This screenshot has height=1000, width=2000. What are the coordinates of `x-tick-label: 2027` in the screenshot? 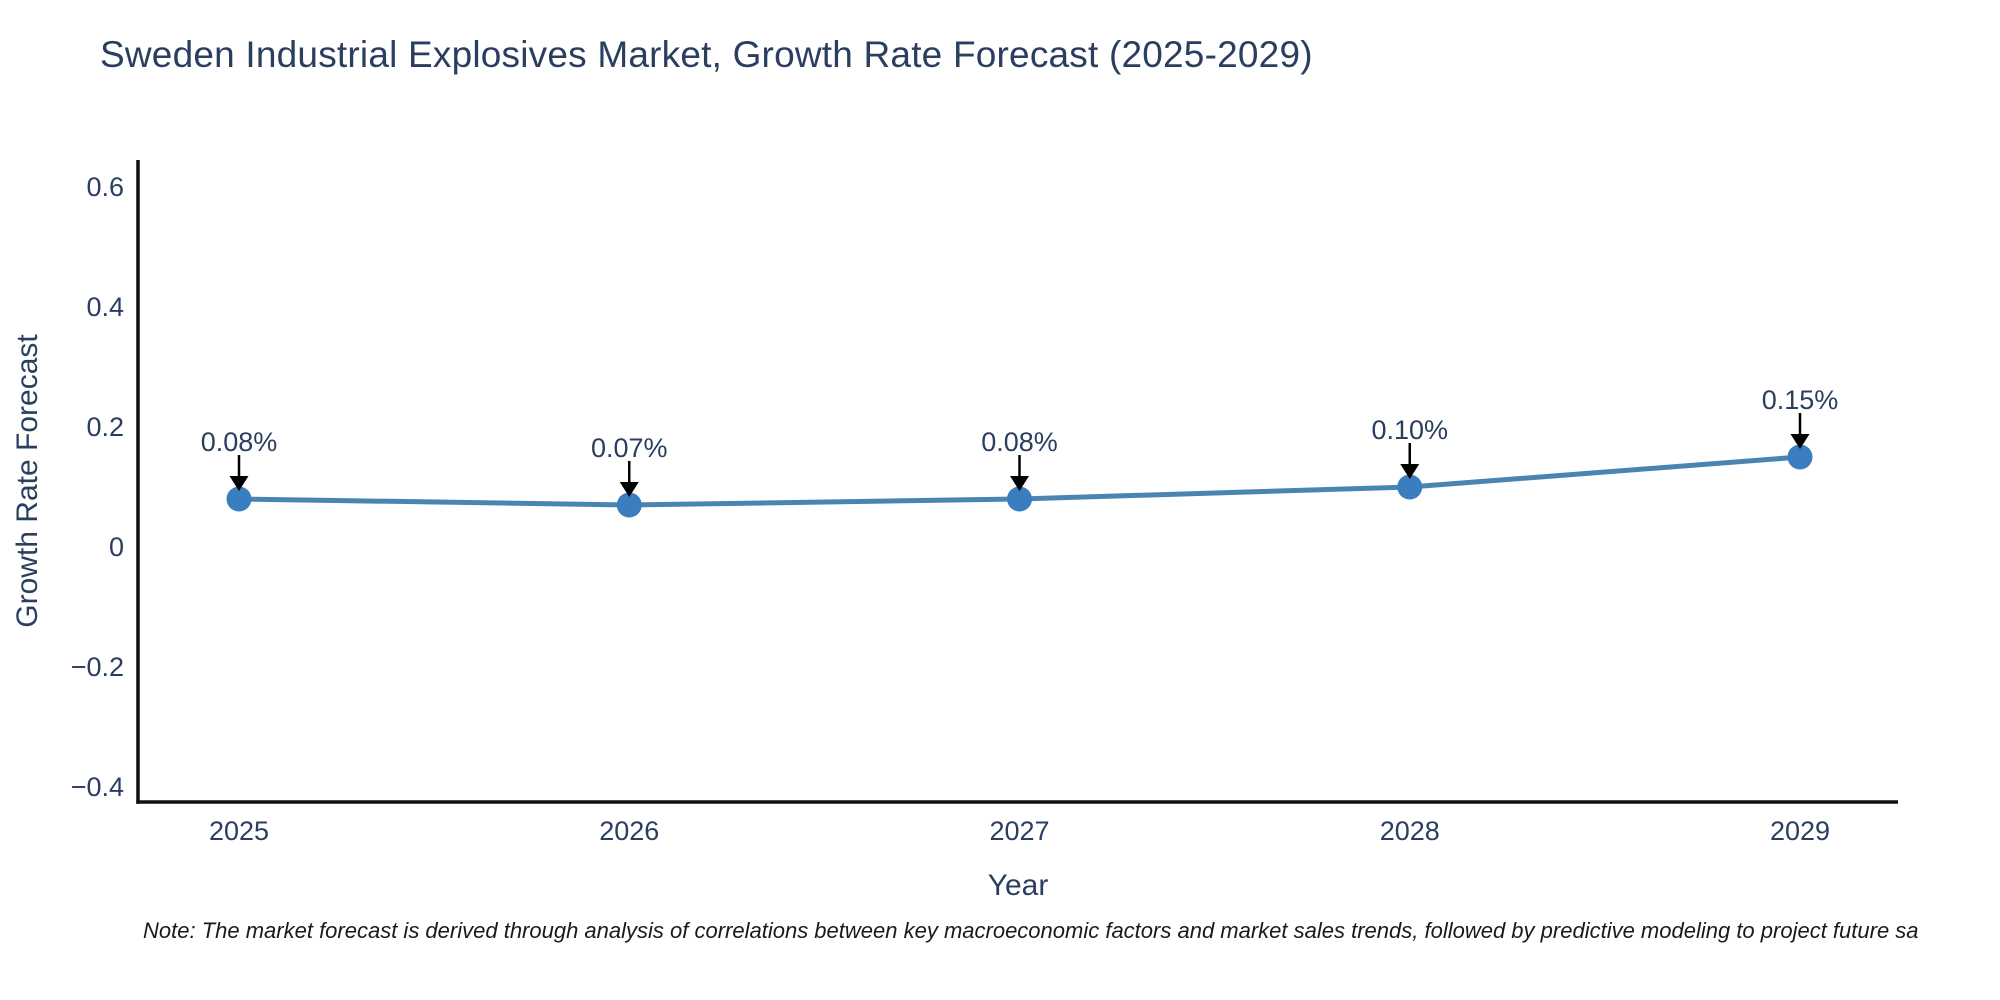 It's located at (1019, 831).